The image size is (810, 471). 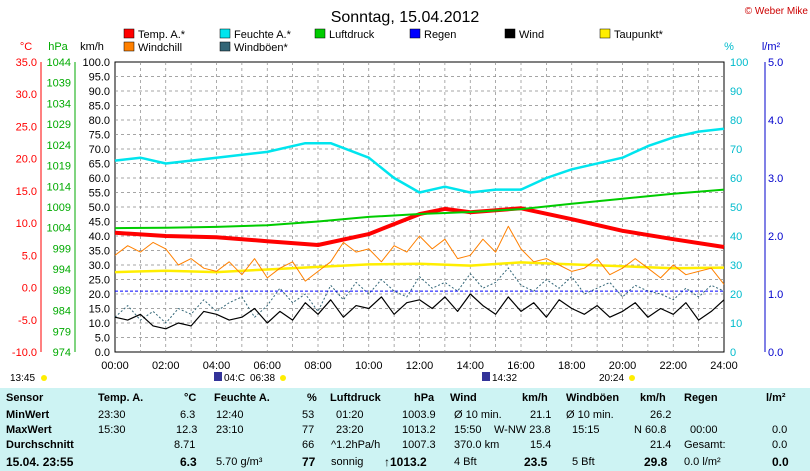 What do you see at coordinates (611, 378) in the screenshot?
I see `marker-sunset: 20:24` at bounding box center [611, 378].